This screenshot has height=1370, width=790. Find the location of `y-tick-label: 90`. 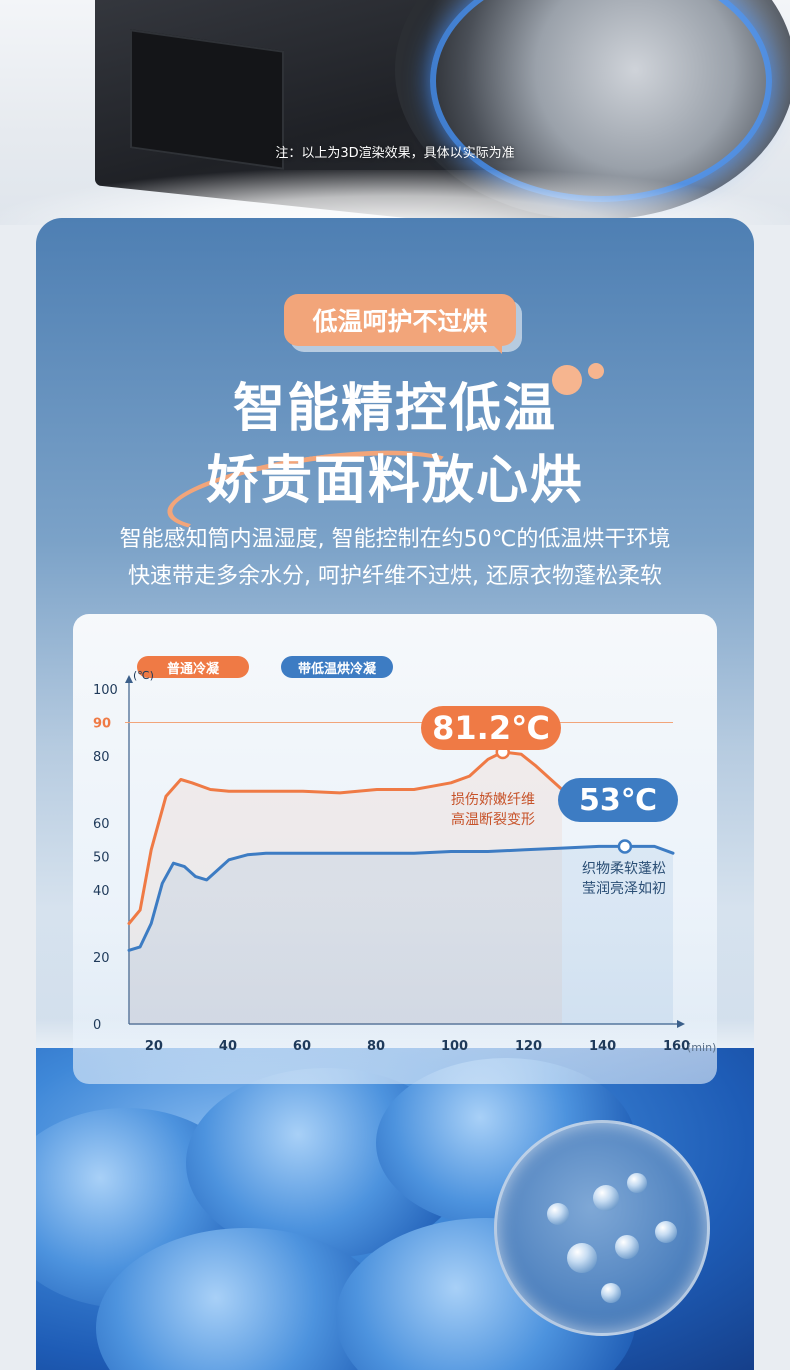

y-tick-label: 90 is located at coordinates (102, 724).